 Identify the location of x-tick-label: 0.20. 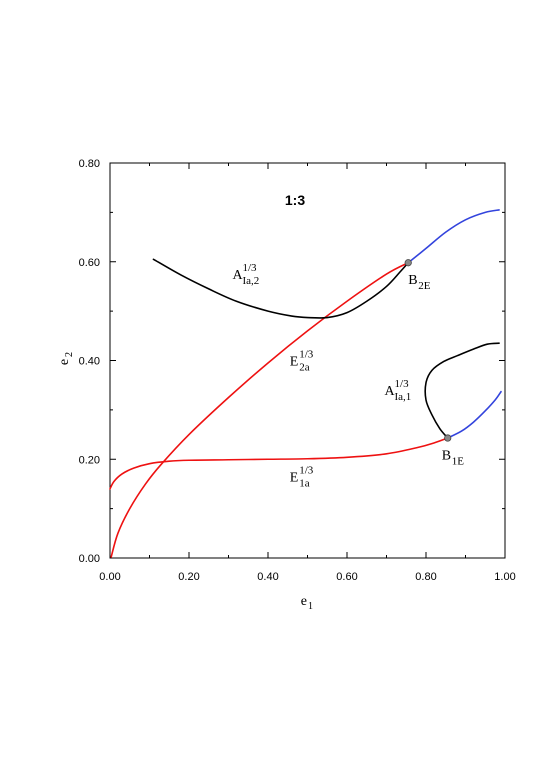
(188, 577).